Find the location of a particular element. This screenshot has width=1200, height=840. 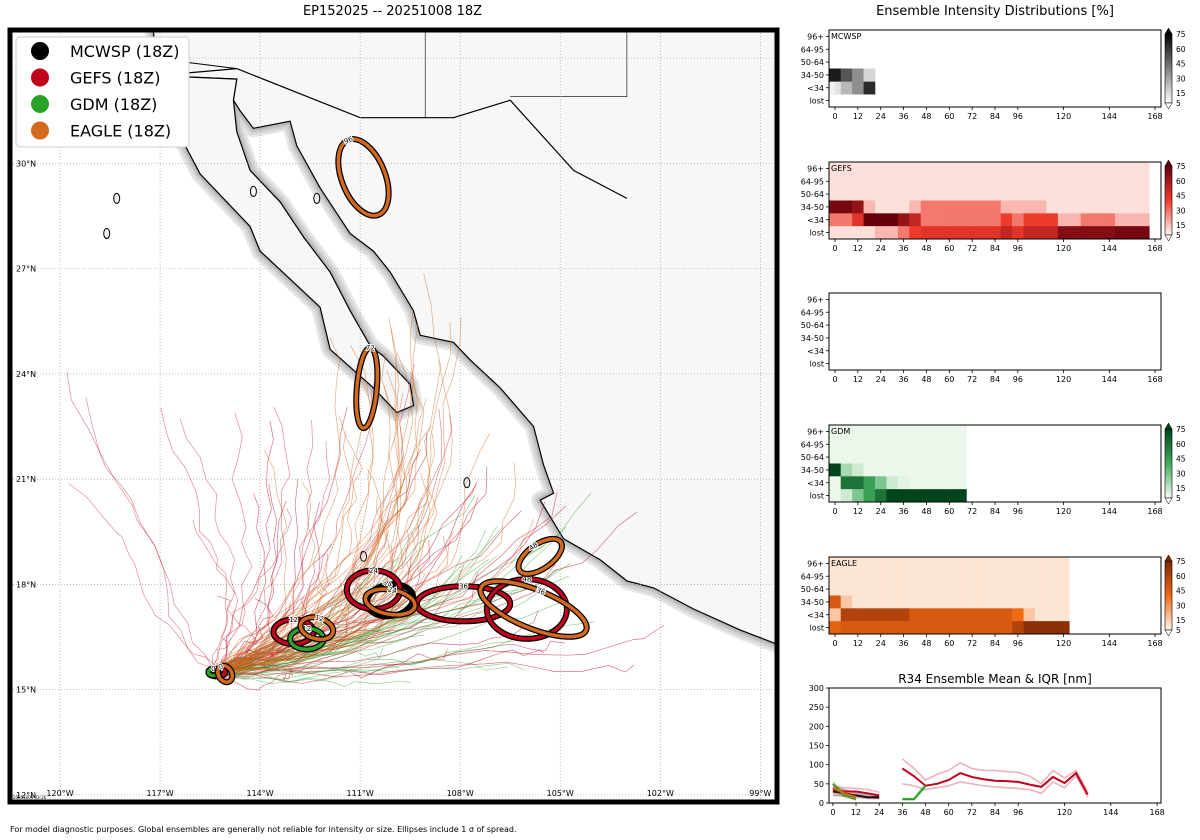

legend-label: EAGLE (18Z) is located at coordinates (120, 131).